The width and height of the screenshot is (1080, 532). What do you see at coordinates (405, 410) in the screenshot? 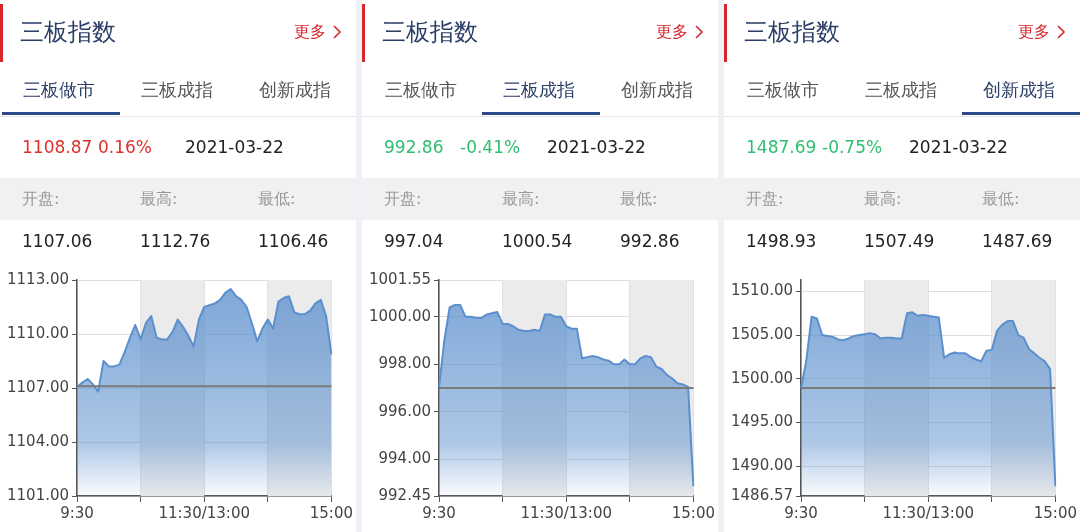
I see `y-tick-label: 996.00` at bounding box center [405, 410].